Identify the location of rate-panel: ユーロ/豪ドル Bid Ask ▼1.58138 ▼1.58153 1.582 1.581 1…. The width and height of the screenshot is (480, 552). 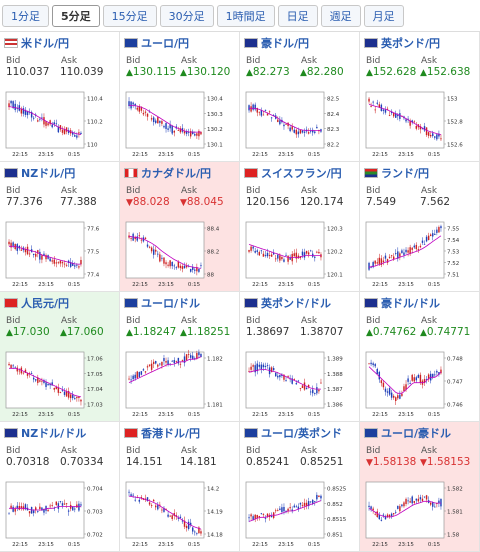
(420, 487).